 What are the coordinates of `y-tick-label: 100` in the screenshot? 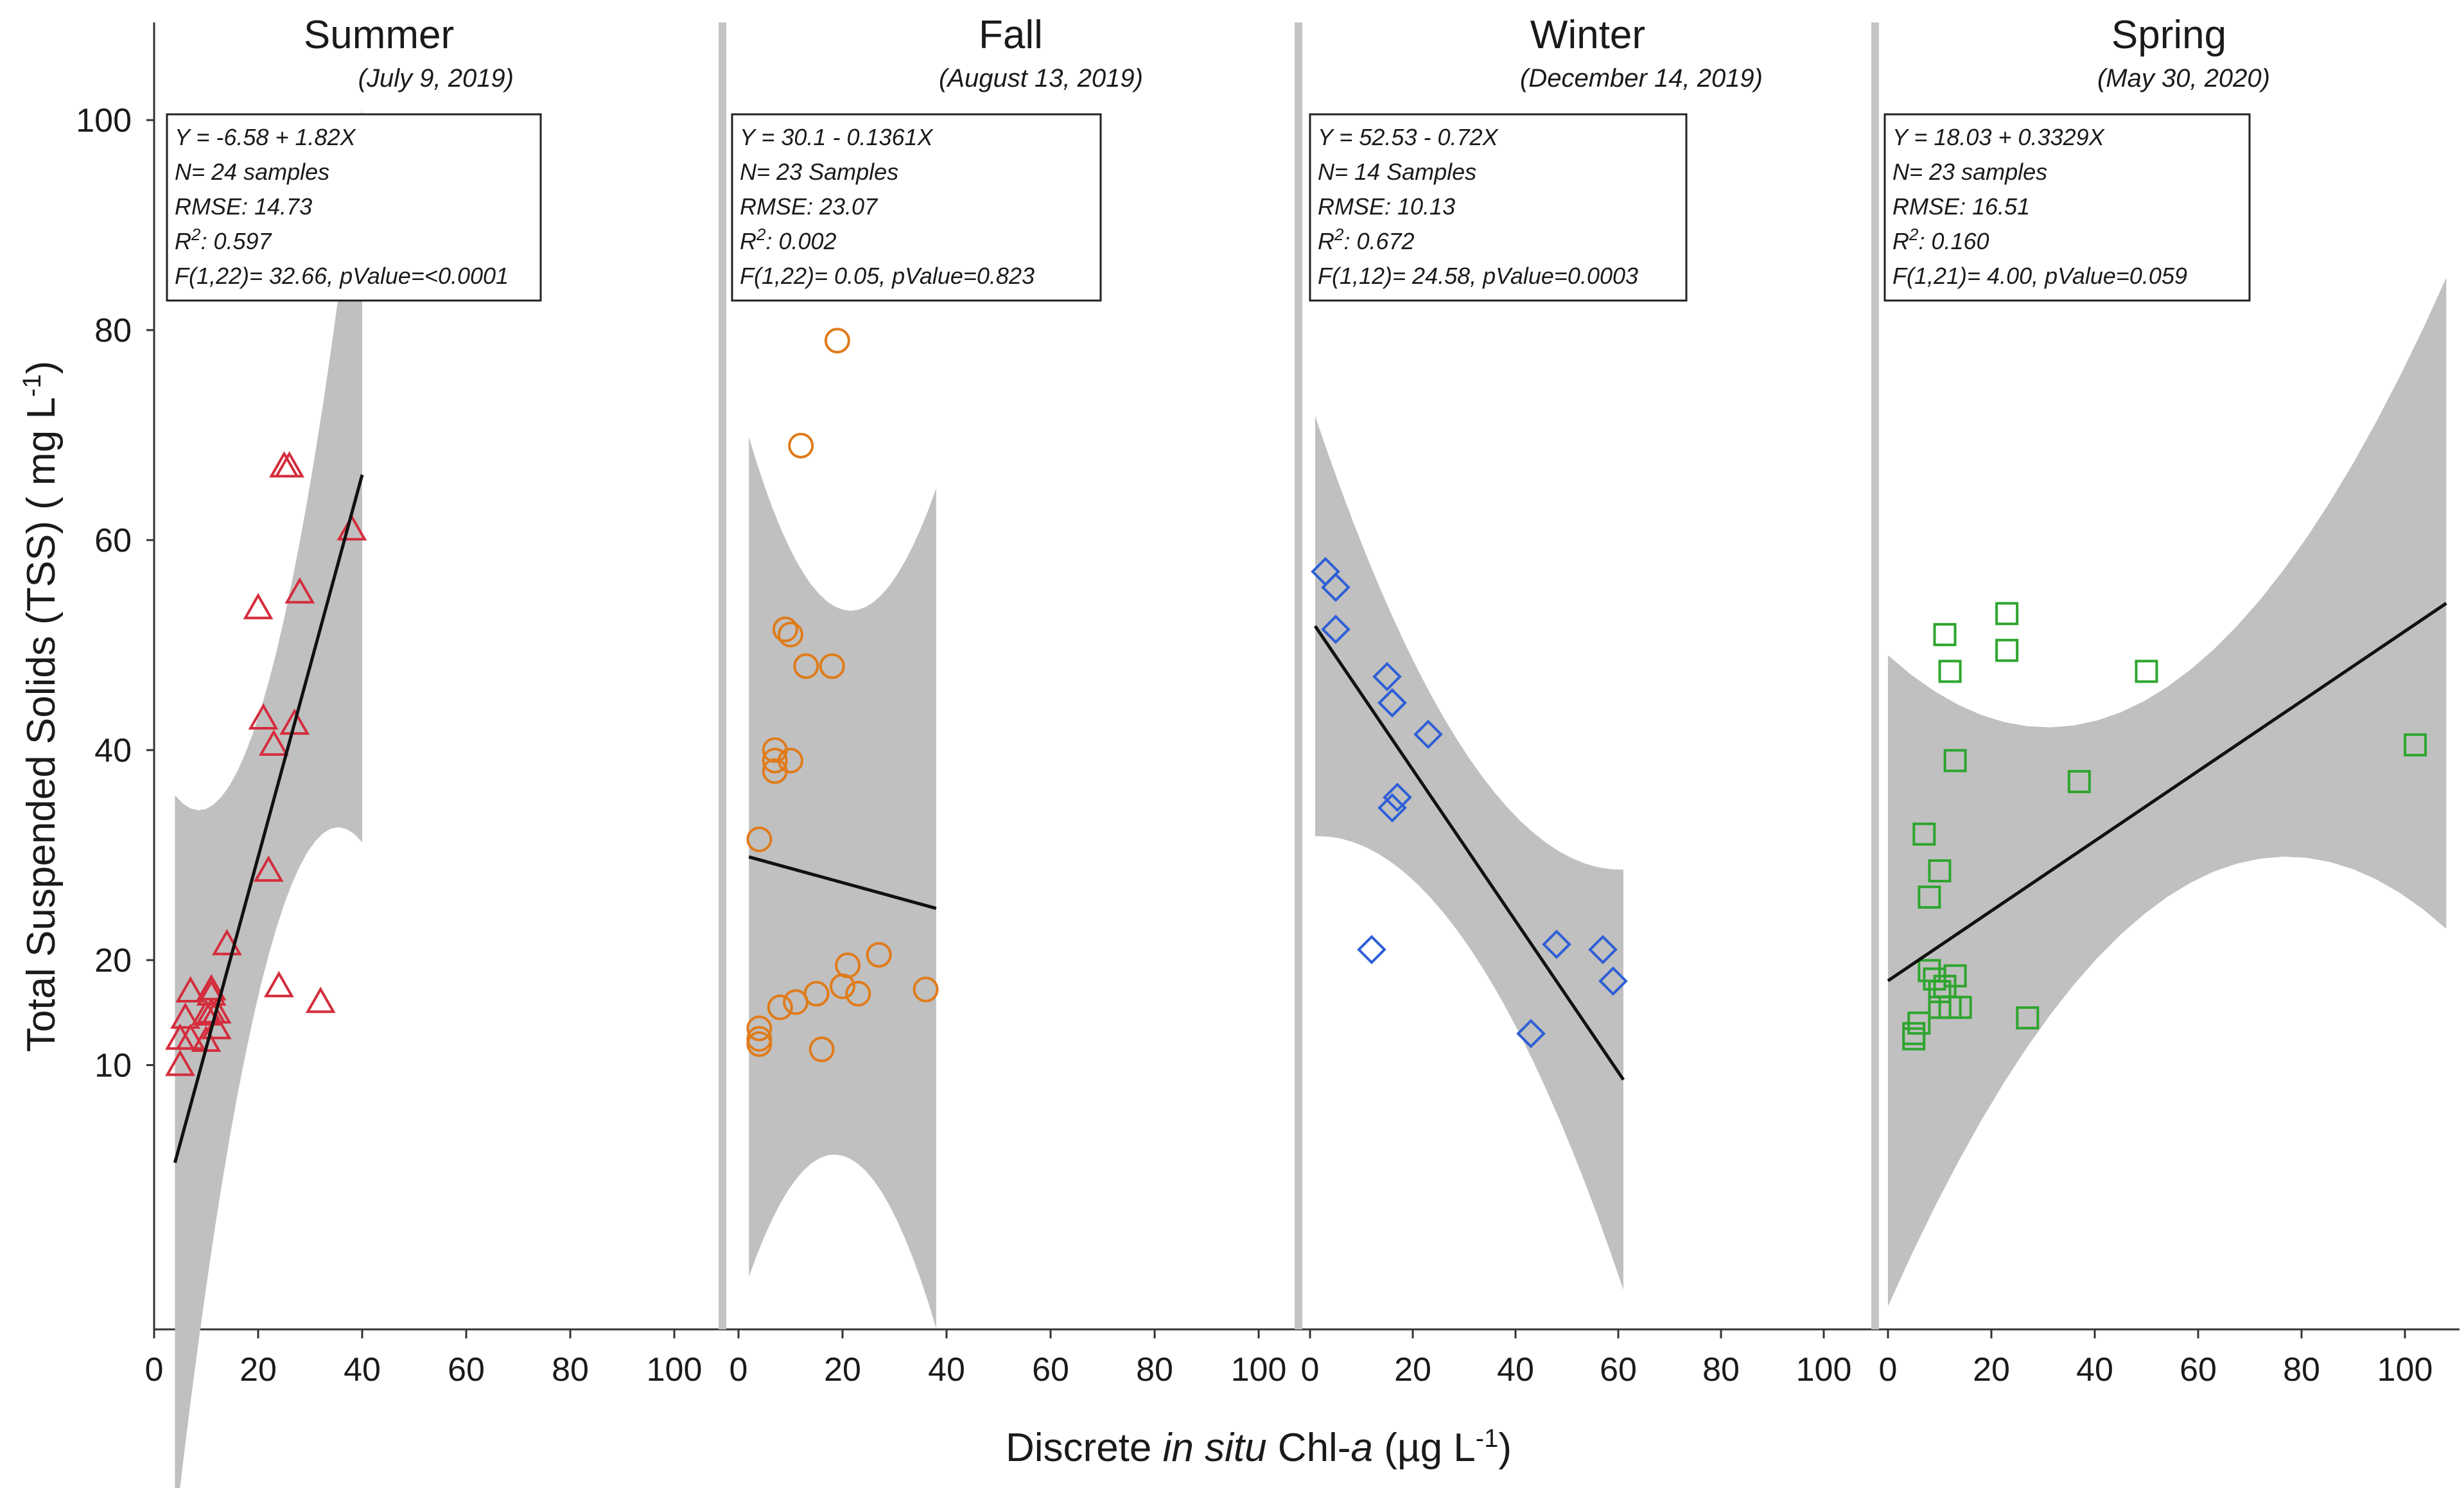 It's located at (104, 120).